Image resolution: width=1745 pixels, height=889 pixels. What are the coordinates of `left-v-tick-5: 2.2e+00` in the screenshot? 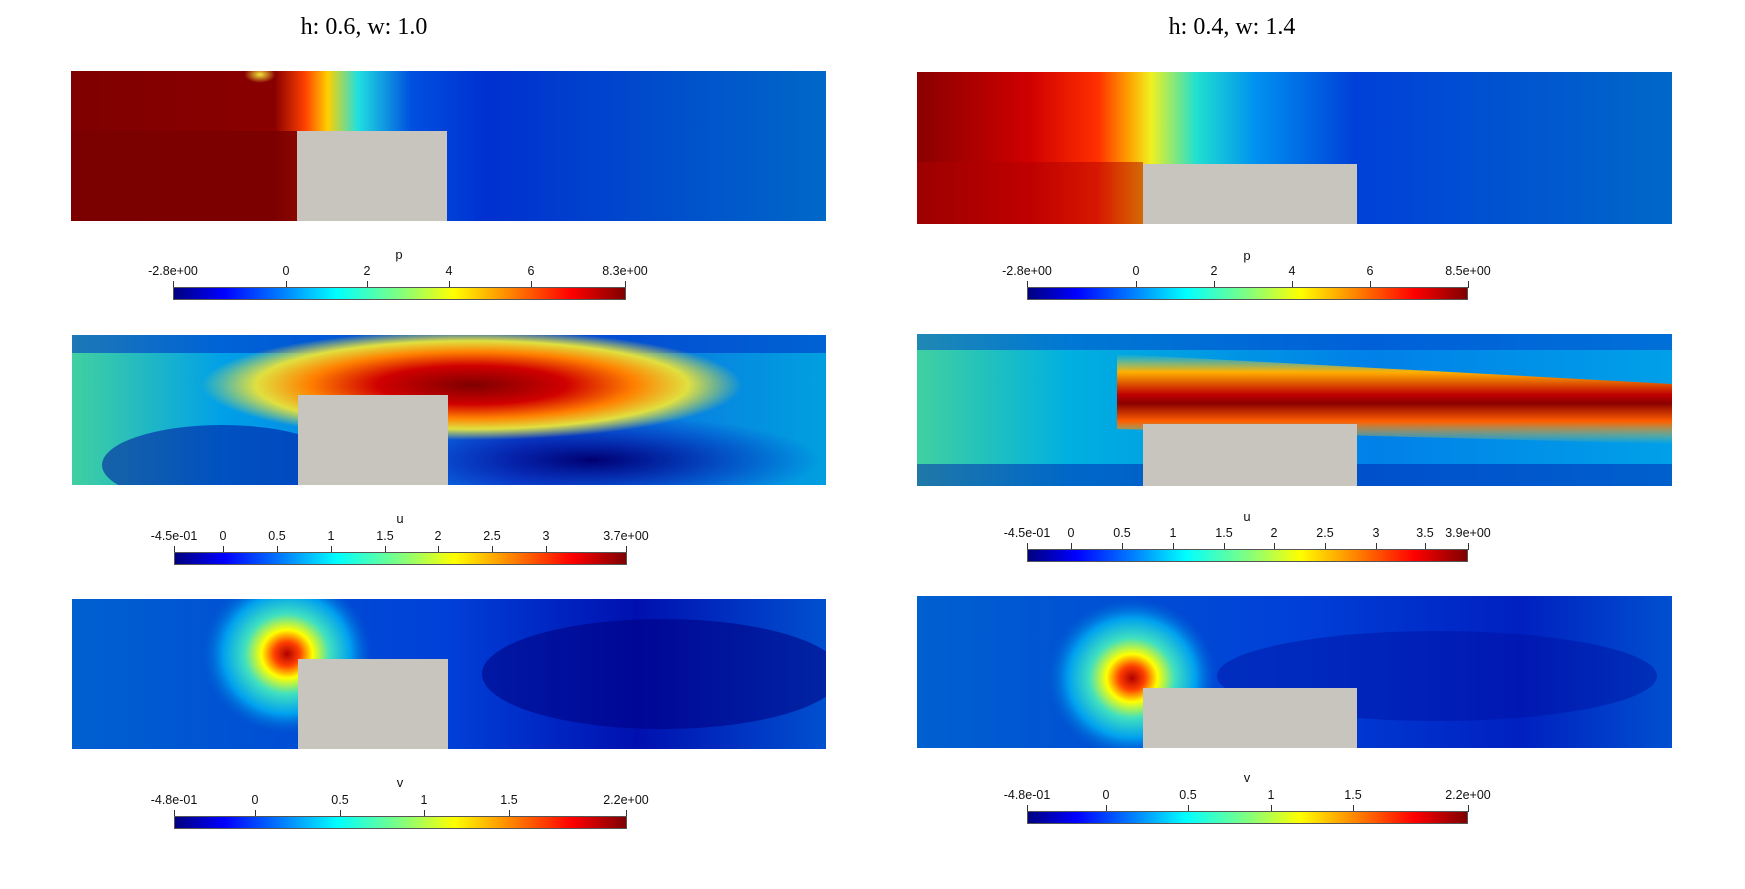 It's located at (626, 800).